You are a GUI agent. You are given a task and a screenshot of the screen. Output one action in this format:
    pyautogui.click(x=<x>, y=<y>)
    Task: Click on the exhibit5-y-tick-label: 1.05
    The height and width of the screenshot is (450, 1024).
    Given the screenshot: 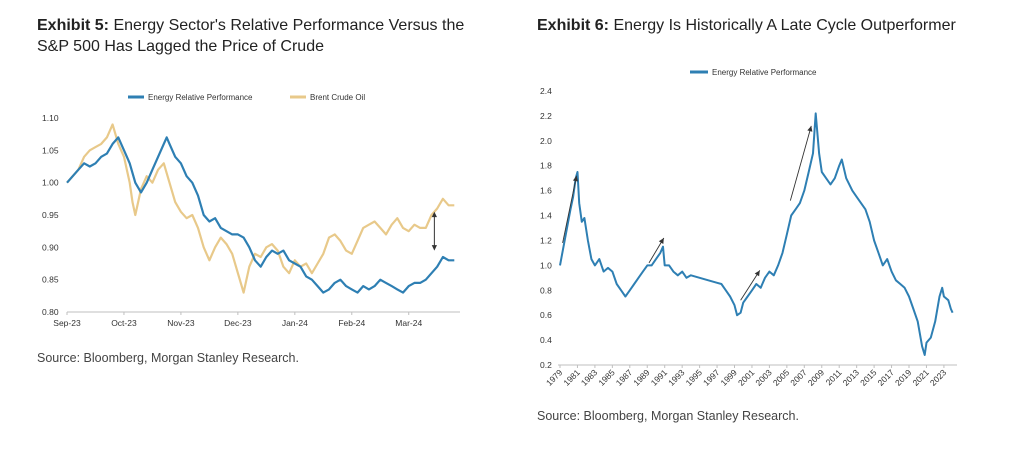 What is the action you would take?
    pyautogui.click(x=50, y=150)
    